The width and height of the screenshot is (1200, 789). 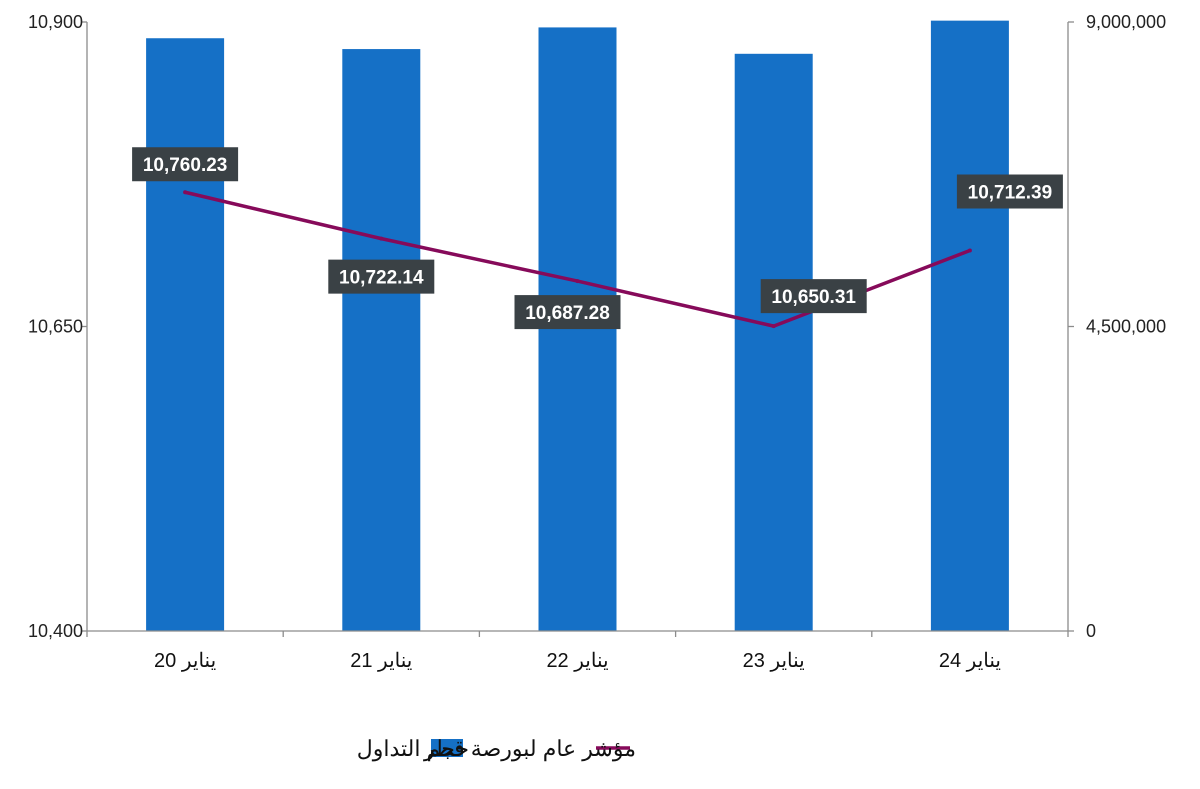 I want to click on right-axis-tick-label: 9,000,000, so click(x=1126, y=22).